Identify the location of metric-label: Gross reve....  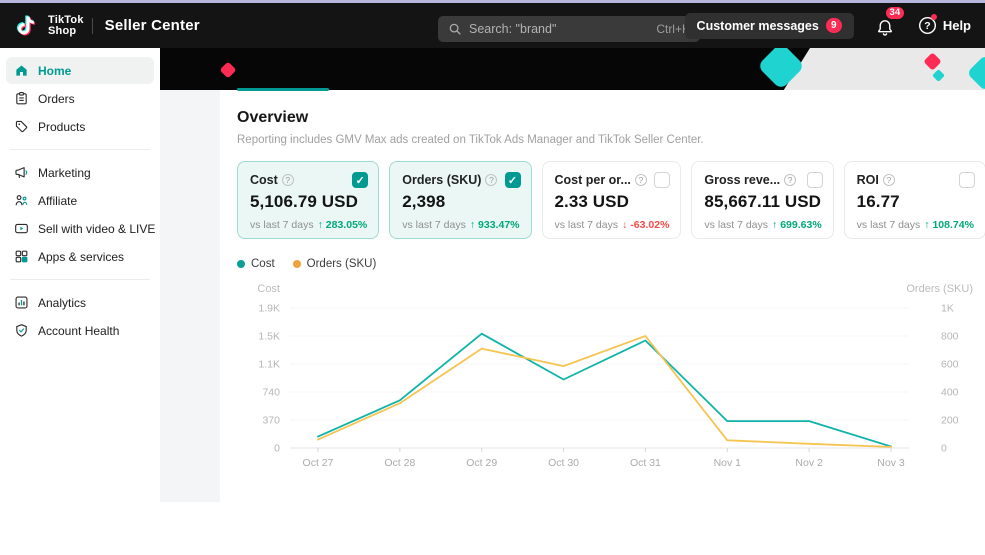
(742, 180).